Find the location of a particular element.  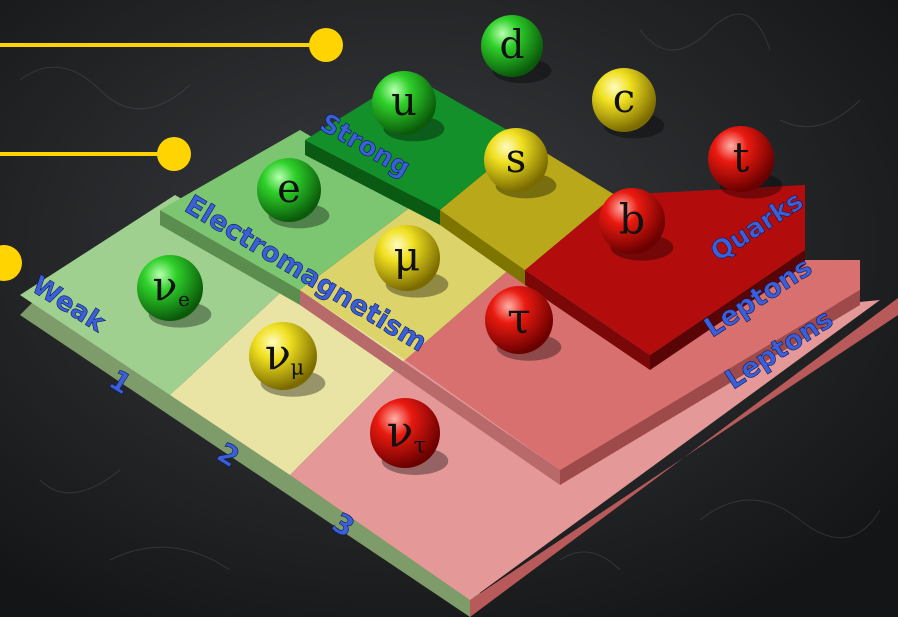

particle-t: t is located at coordinates (745, 162).